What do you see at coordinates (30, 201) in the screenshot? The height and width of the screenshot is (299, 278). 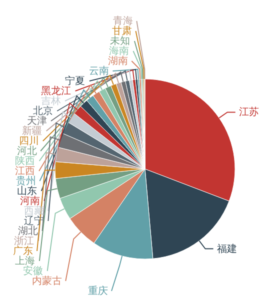 I see `slice-label: 河南` at bounding box center [30, 201].